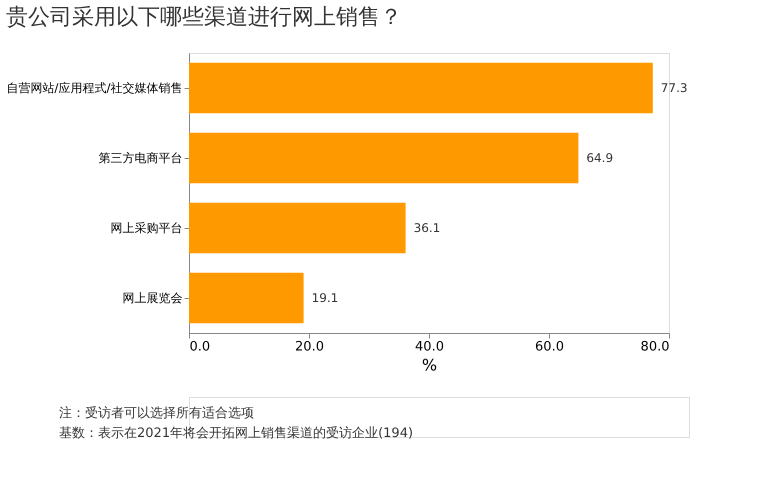 The image size is (772, 493). I want to click on x-tick-label: 20.0, so click(309, 347).